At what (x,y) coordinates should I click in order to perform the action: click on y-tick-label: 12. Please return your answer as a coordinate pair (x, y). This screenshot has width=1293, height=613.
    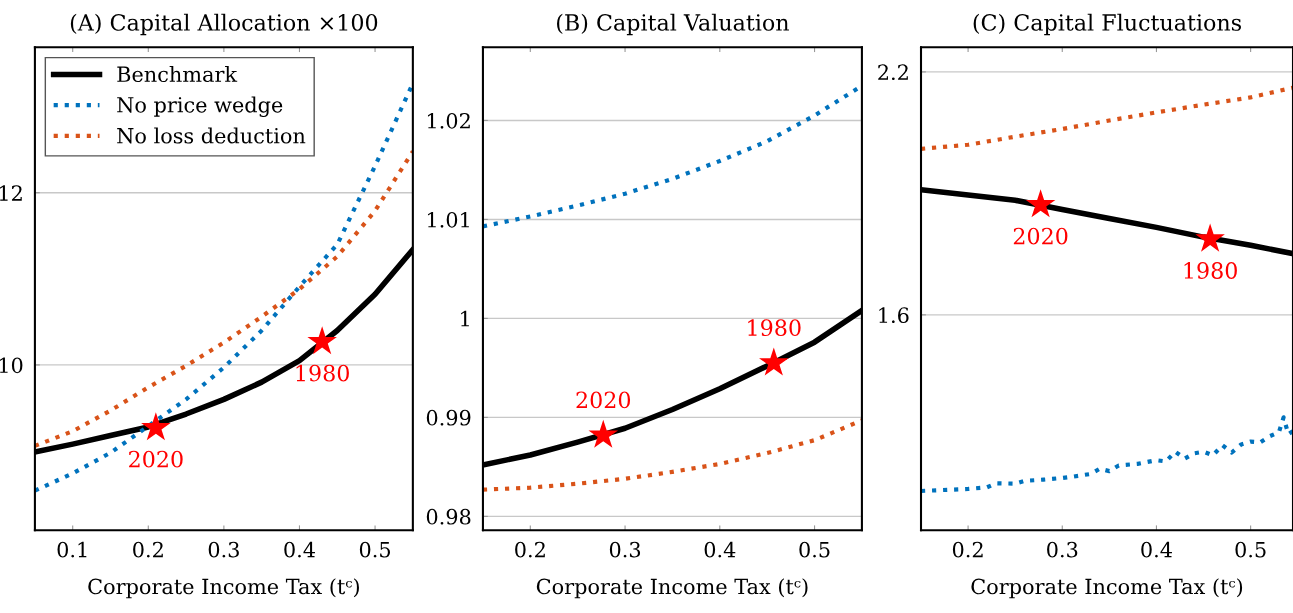
    Looking at the image, I should click on (11, 193).